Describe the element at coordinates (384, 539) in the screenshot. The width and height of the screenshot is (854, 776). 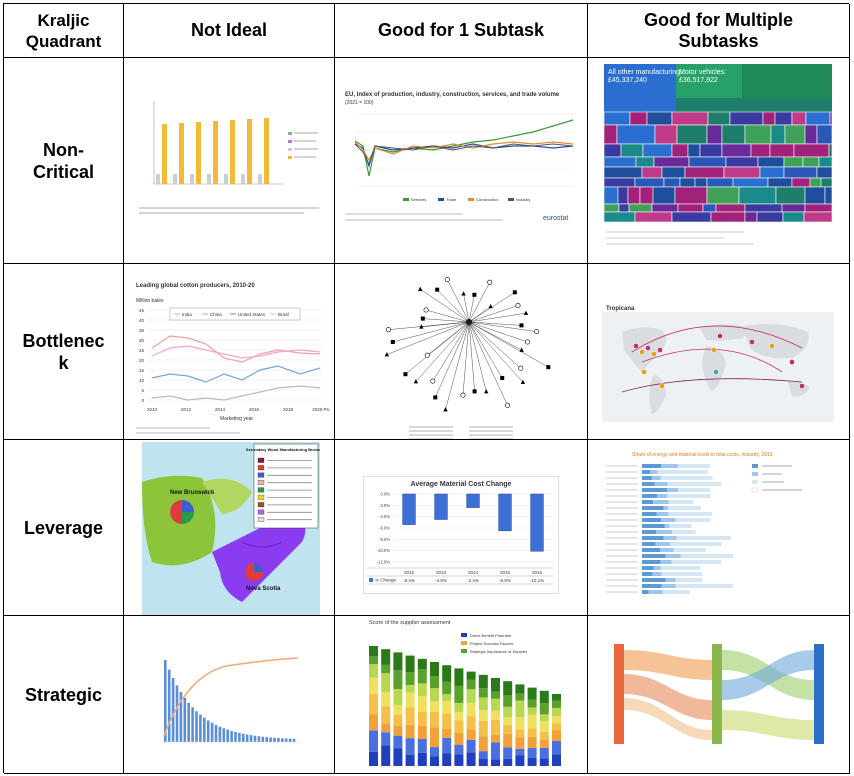
I see `y-tick-label: -8.0%` at that location.